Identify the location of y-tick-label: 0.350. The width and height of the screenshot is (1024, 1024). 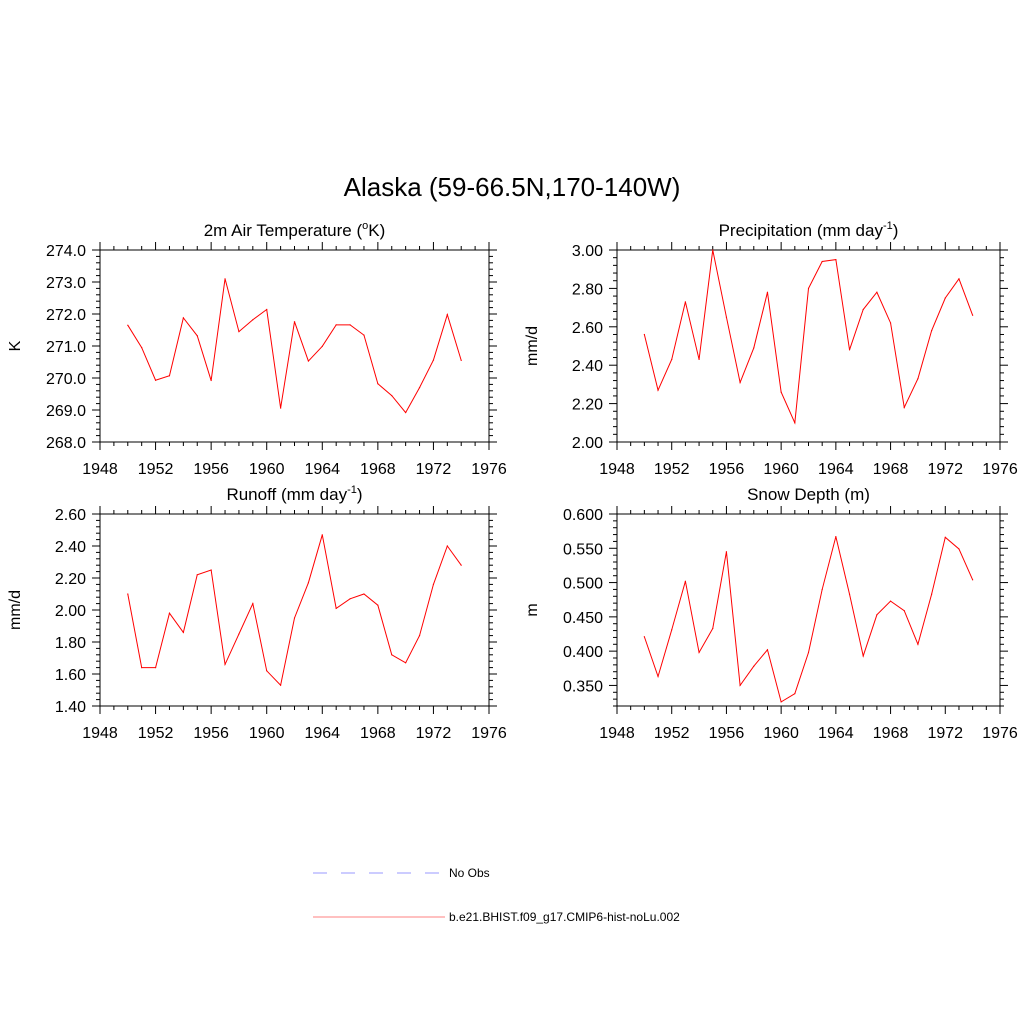
(583, 686).